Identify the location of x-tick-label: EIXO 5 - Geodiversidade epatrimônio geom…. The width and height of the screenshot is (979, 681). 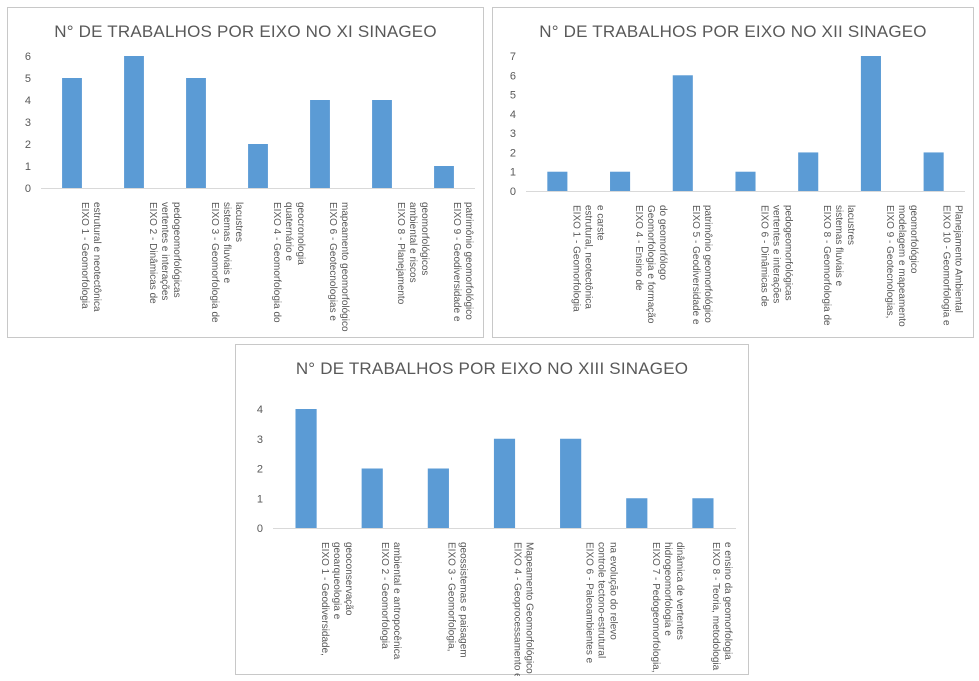
(701, 265).